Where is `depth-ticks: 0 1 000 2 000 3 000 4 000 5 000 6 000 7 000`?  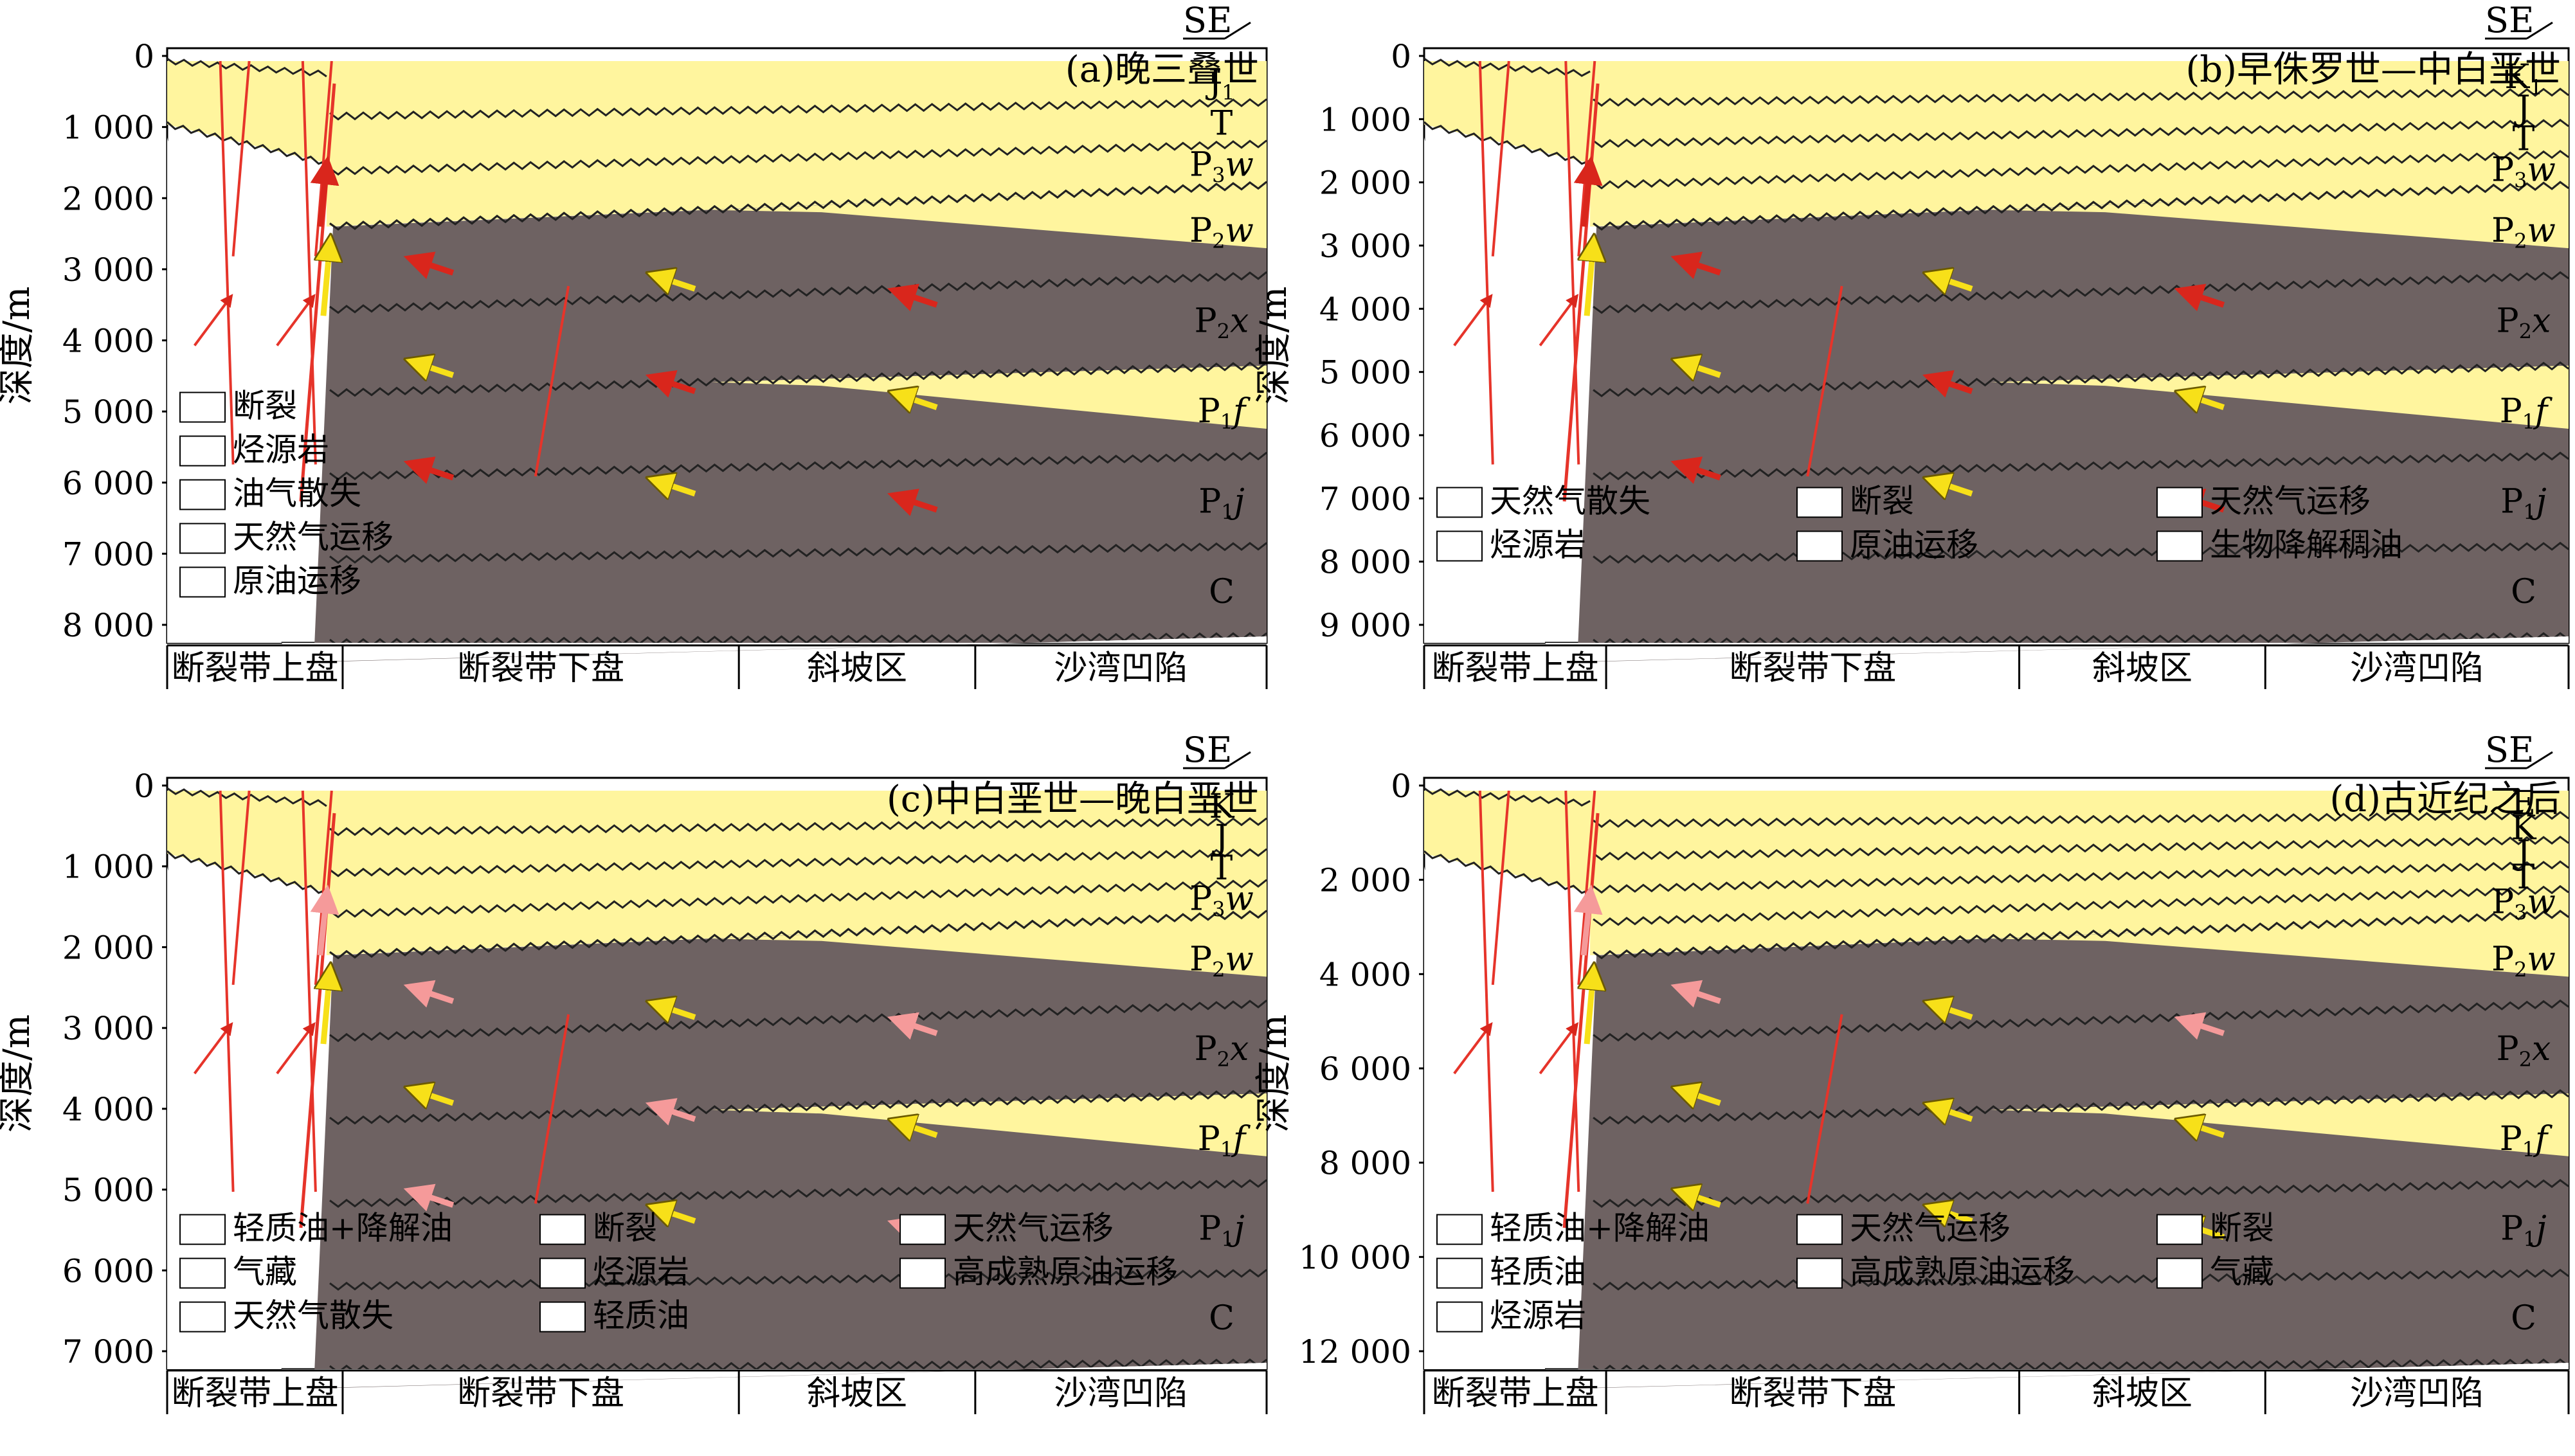
depth-ticks: 0 1 000 2 000 3 000 4 000 5 000 6 000 7 000 is located at coordinates (115, 1069).